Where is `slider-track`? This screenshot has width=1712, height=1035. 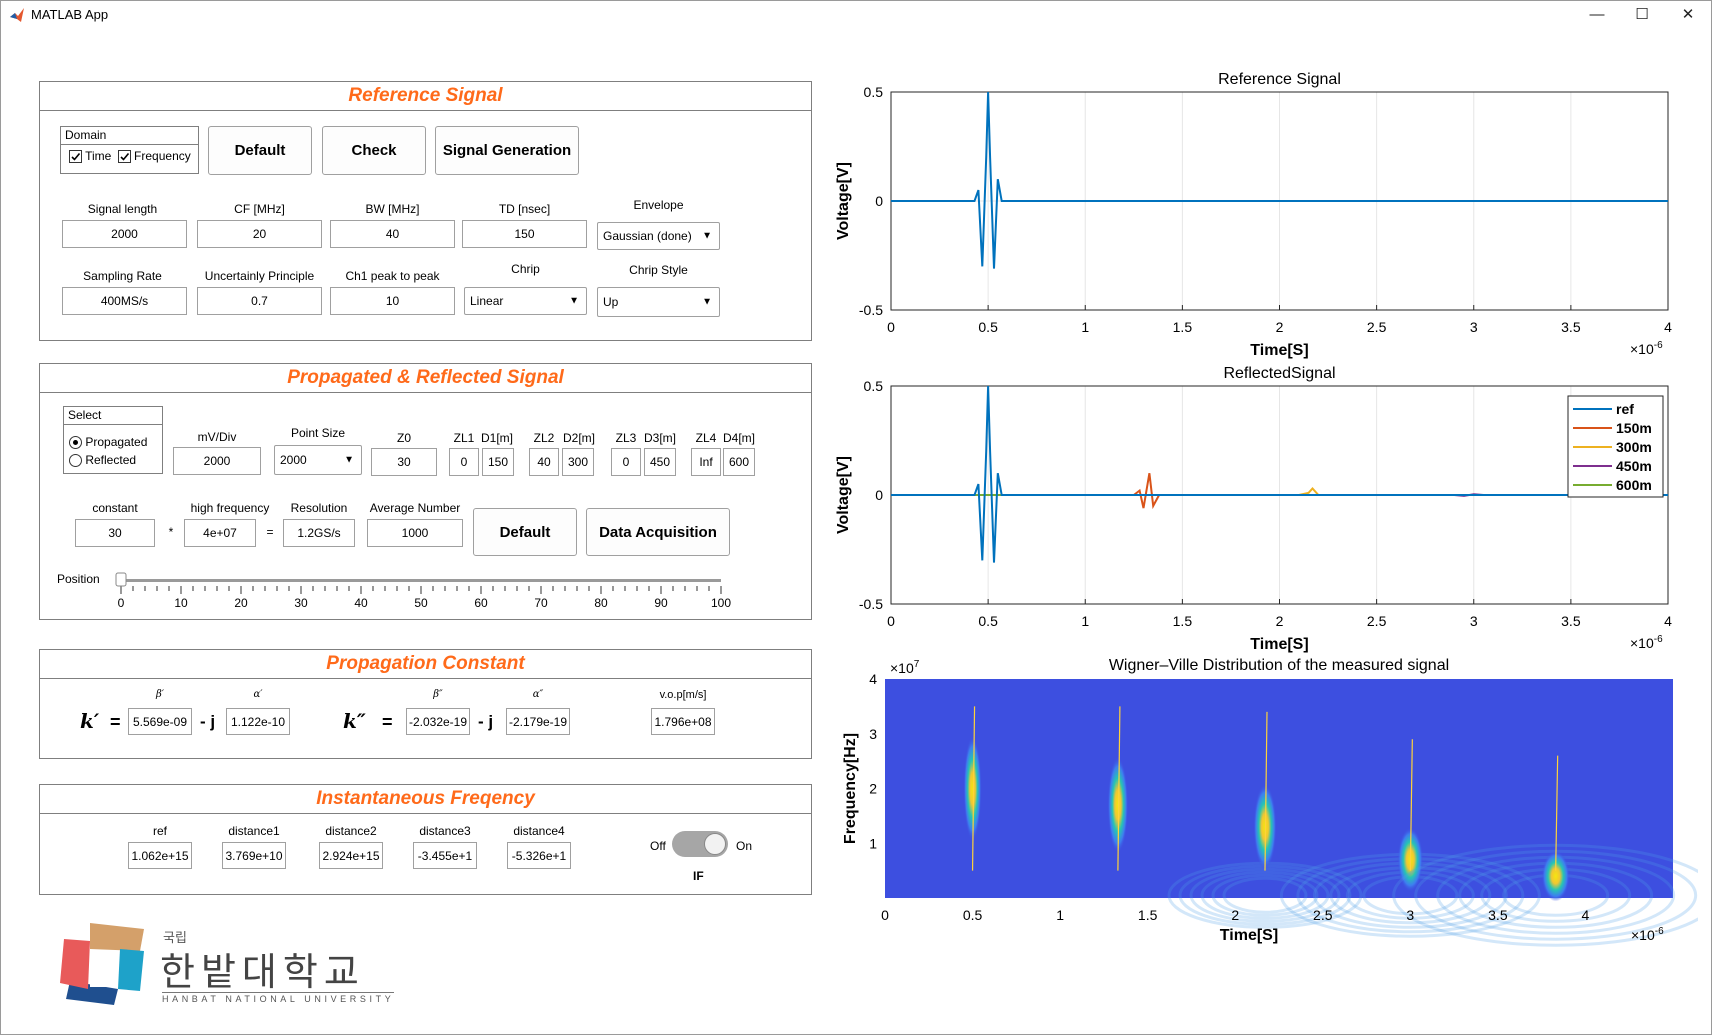 slider-track is located at coordinates (421, 580).